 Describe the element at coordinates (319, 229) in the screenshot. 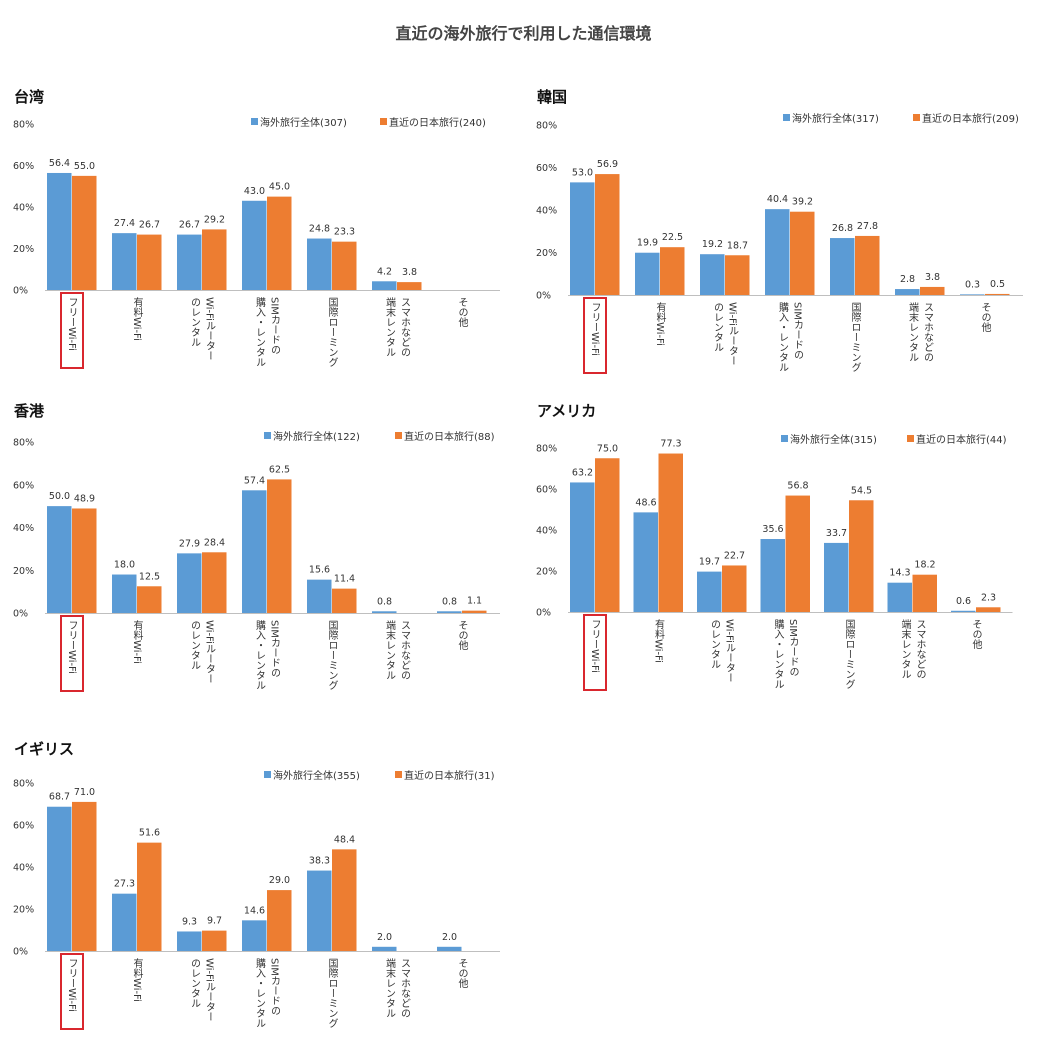

I see `data-label: 24.8` at that location.